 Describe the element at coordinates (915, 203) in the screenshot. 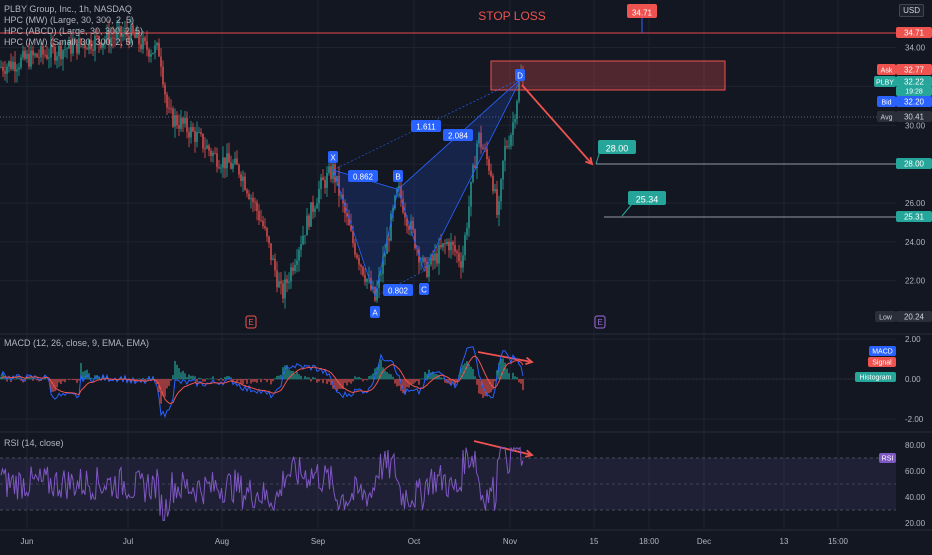

I see `y-tick-label: 26.00` at that location.